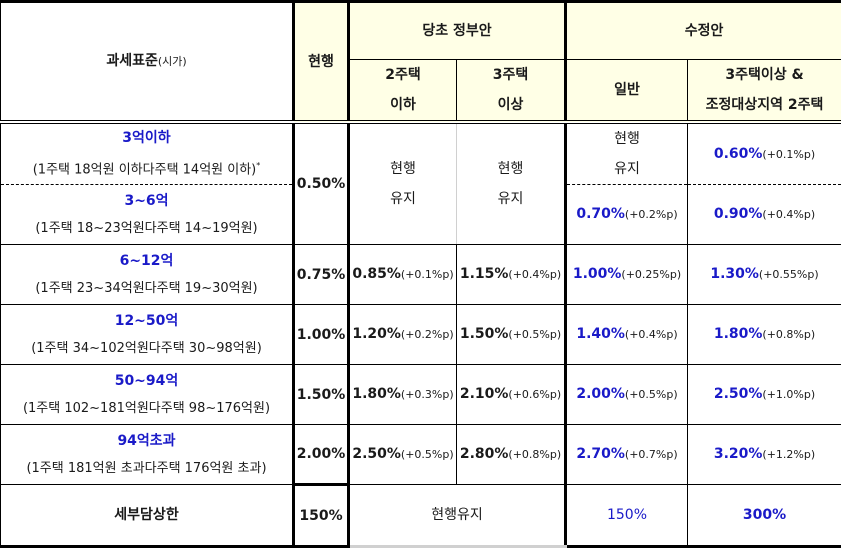 The height and width of the screenshot is (548, 841). I want to click on bracket-cell: 3억이하 (1주택 18억원 이하다주택 14억원 이하)*, so click(147, 153).